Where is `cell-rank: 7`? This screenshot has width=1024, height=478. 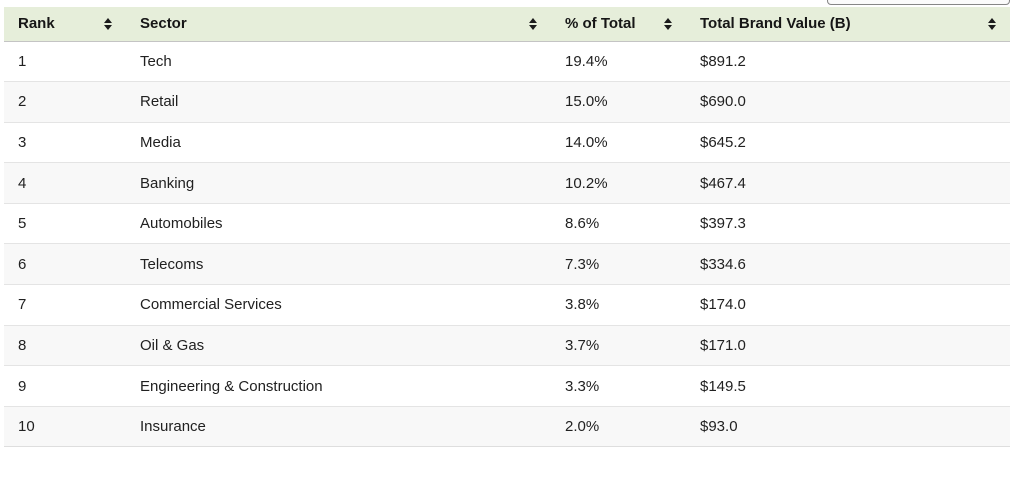 cell-rank: 7 is located at coordinates (65, 305).